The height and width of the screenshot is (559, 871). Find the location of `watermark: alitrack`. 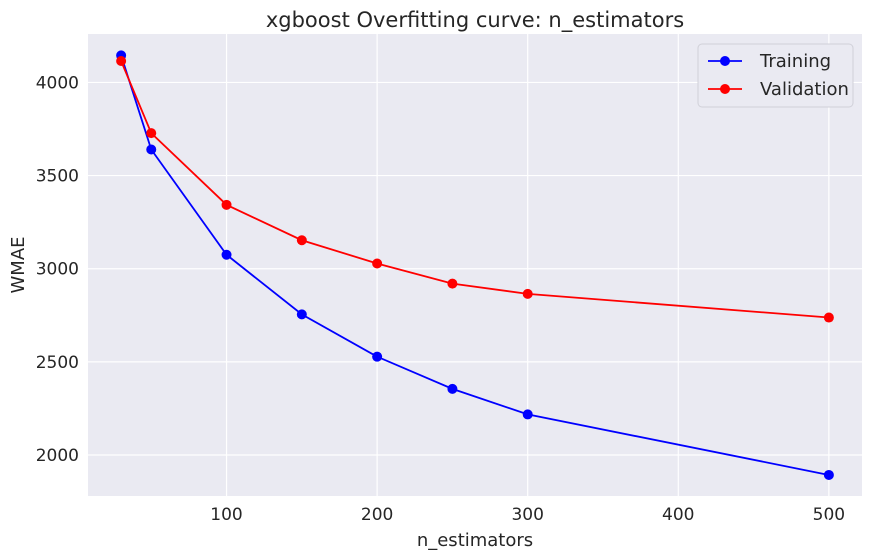

watermark: alitrack is located at coordinates (784, 524).